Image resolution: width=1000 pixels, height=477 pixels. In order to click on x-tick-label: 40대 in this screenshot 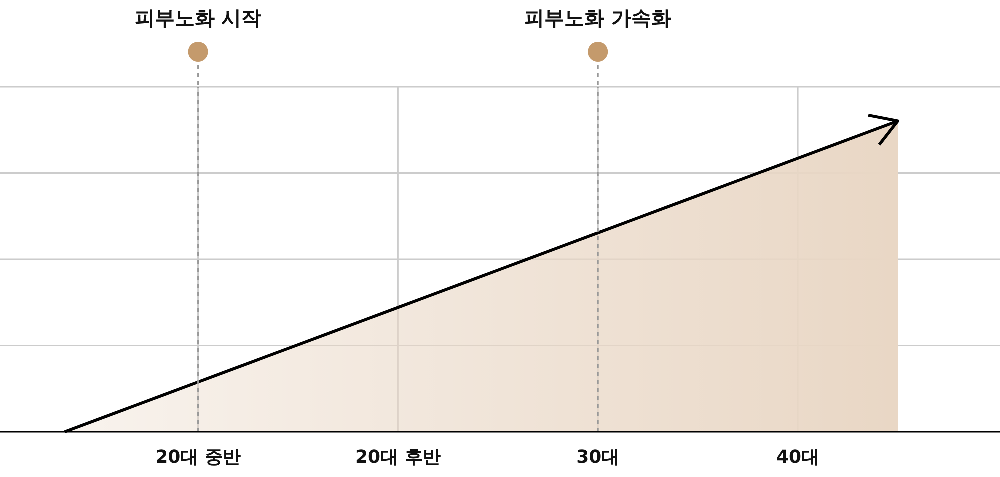, I will do `click(798, 457)`.